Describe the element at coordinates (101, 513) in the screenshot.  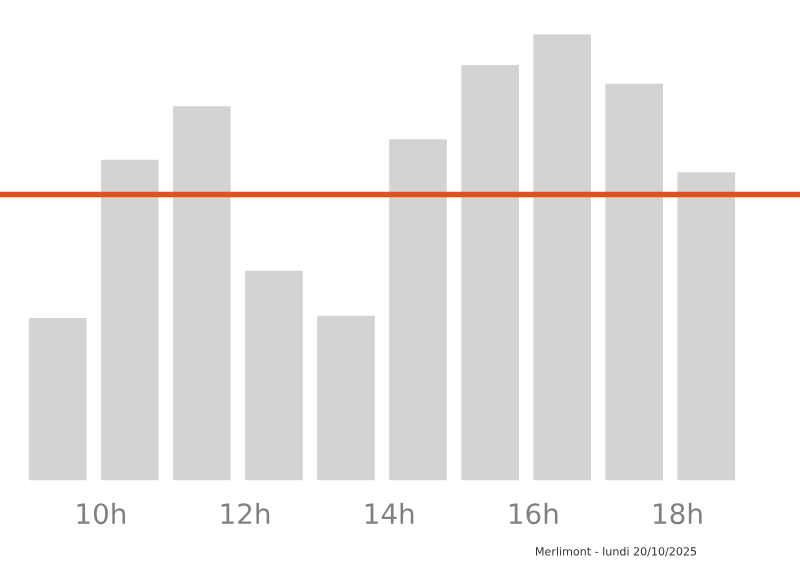
I see `x-tick-label: 10h` at that location.